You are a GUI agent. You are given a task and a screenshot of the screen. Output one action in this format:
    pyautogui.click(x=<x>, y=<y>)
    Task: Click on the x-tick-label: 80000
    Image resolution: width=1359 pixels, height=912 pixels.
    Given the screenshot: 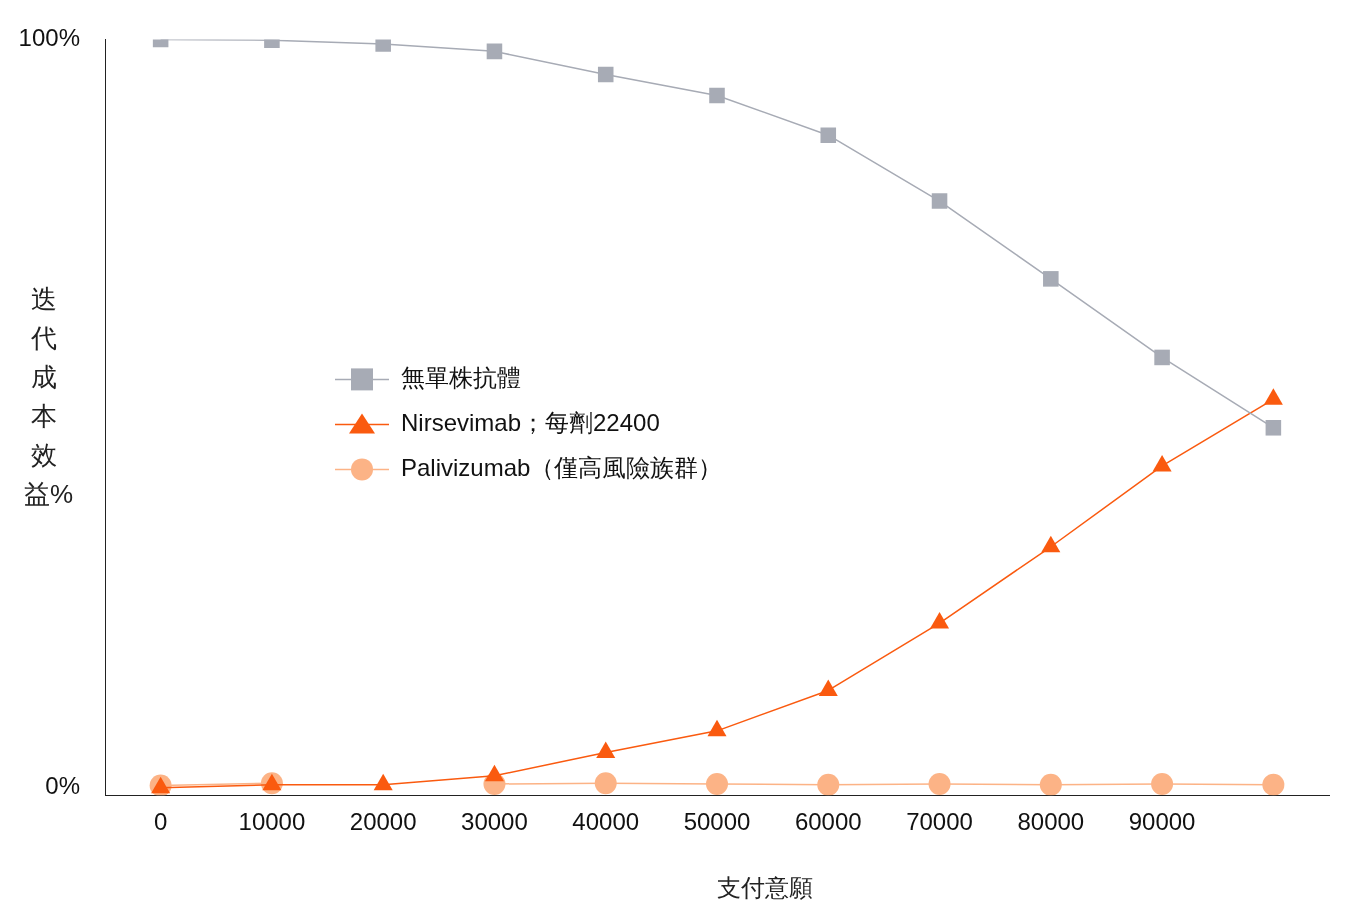 What is the action you would take?
    pyautogui.click(x=1051, y=822)
    